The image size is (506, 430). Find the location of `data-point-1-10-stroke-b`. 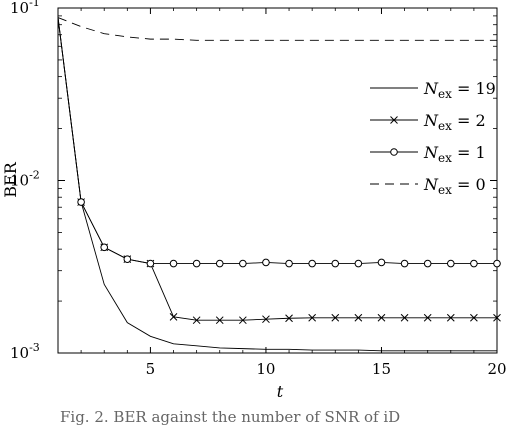

data-point-1-10-stroke-b is located at coordinates (289, 318).